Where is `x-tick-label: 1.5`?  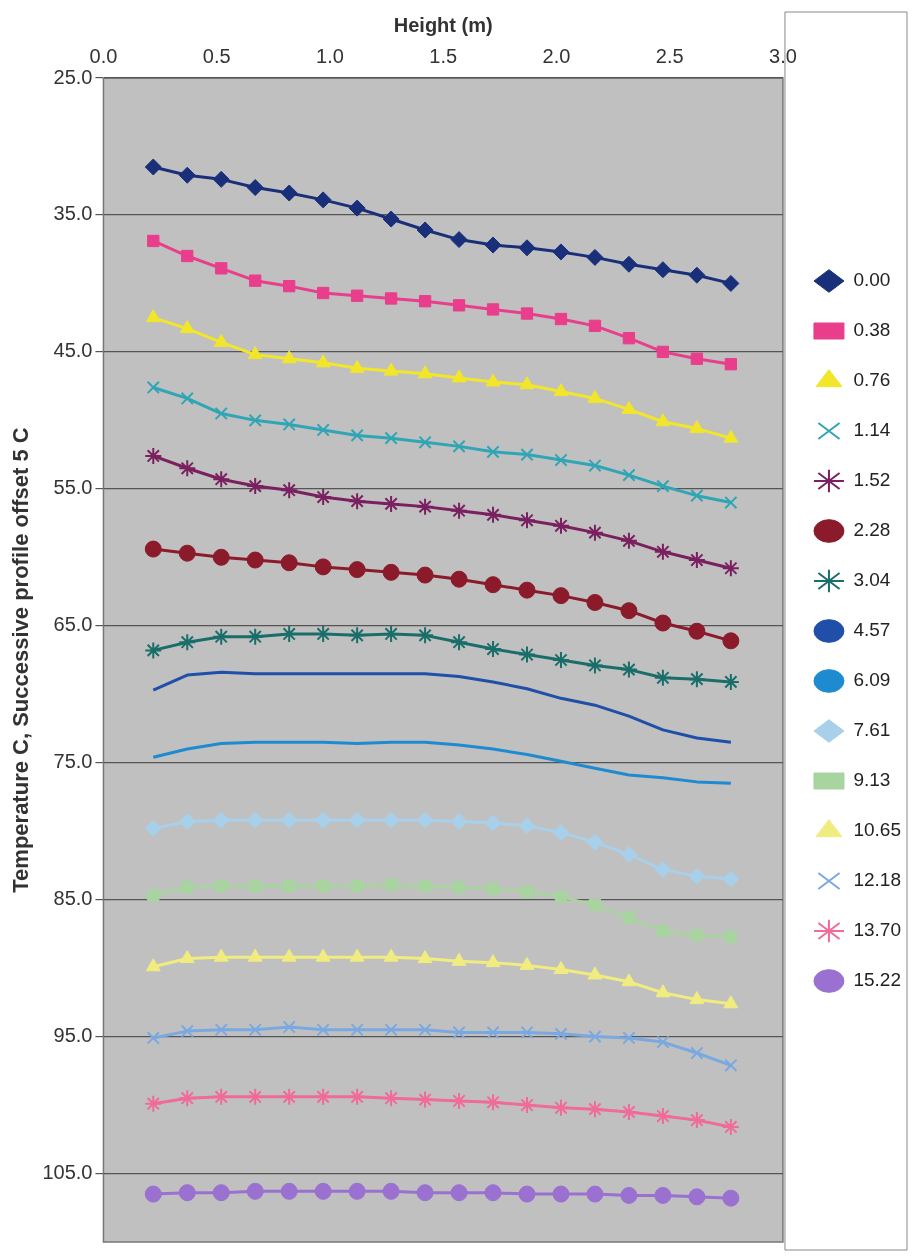 x-tick-label: 1.5 is located at coordinates (443, 55).